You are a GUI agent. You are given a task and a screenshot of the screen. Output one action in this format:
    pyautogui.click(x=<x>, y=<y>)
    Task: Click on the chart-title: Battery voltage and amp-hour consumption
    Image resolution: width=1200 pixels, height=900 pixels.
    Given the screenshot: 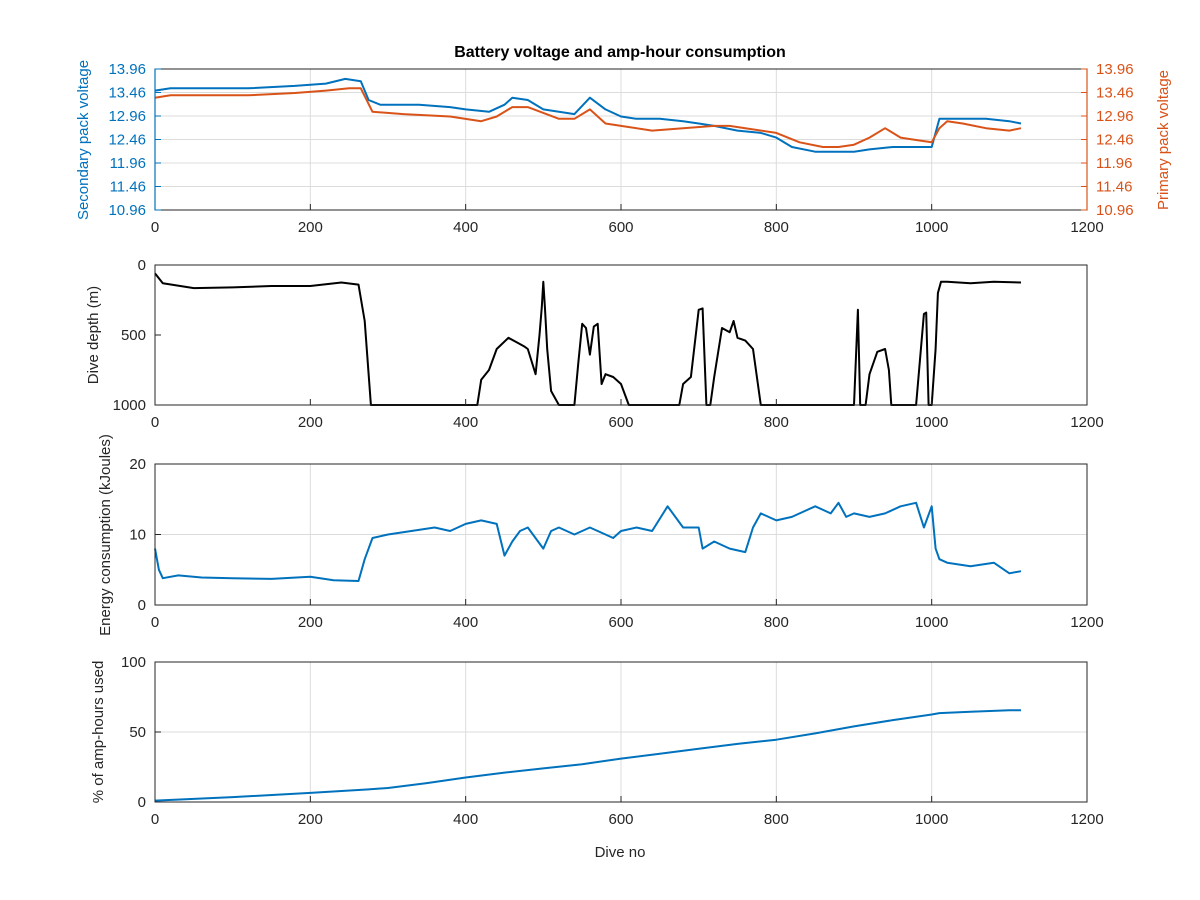 What is the action you would take?
    pyautogui.click(x=620, y=52)
    